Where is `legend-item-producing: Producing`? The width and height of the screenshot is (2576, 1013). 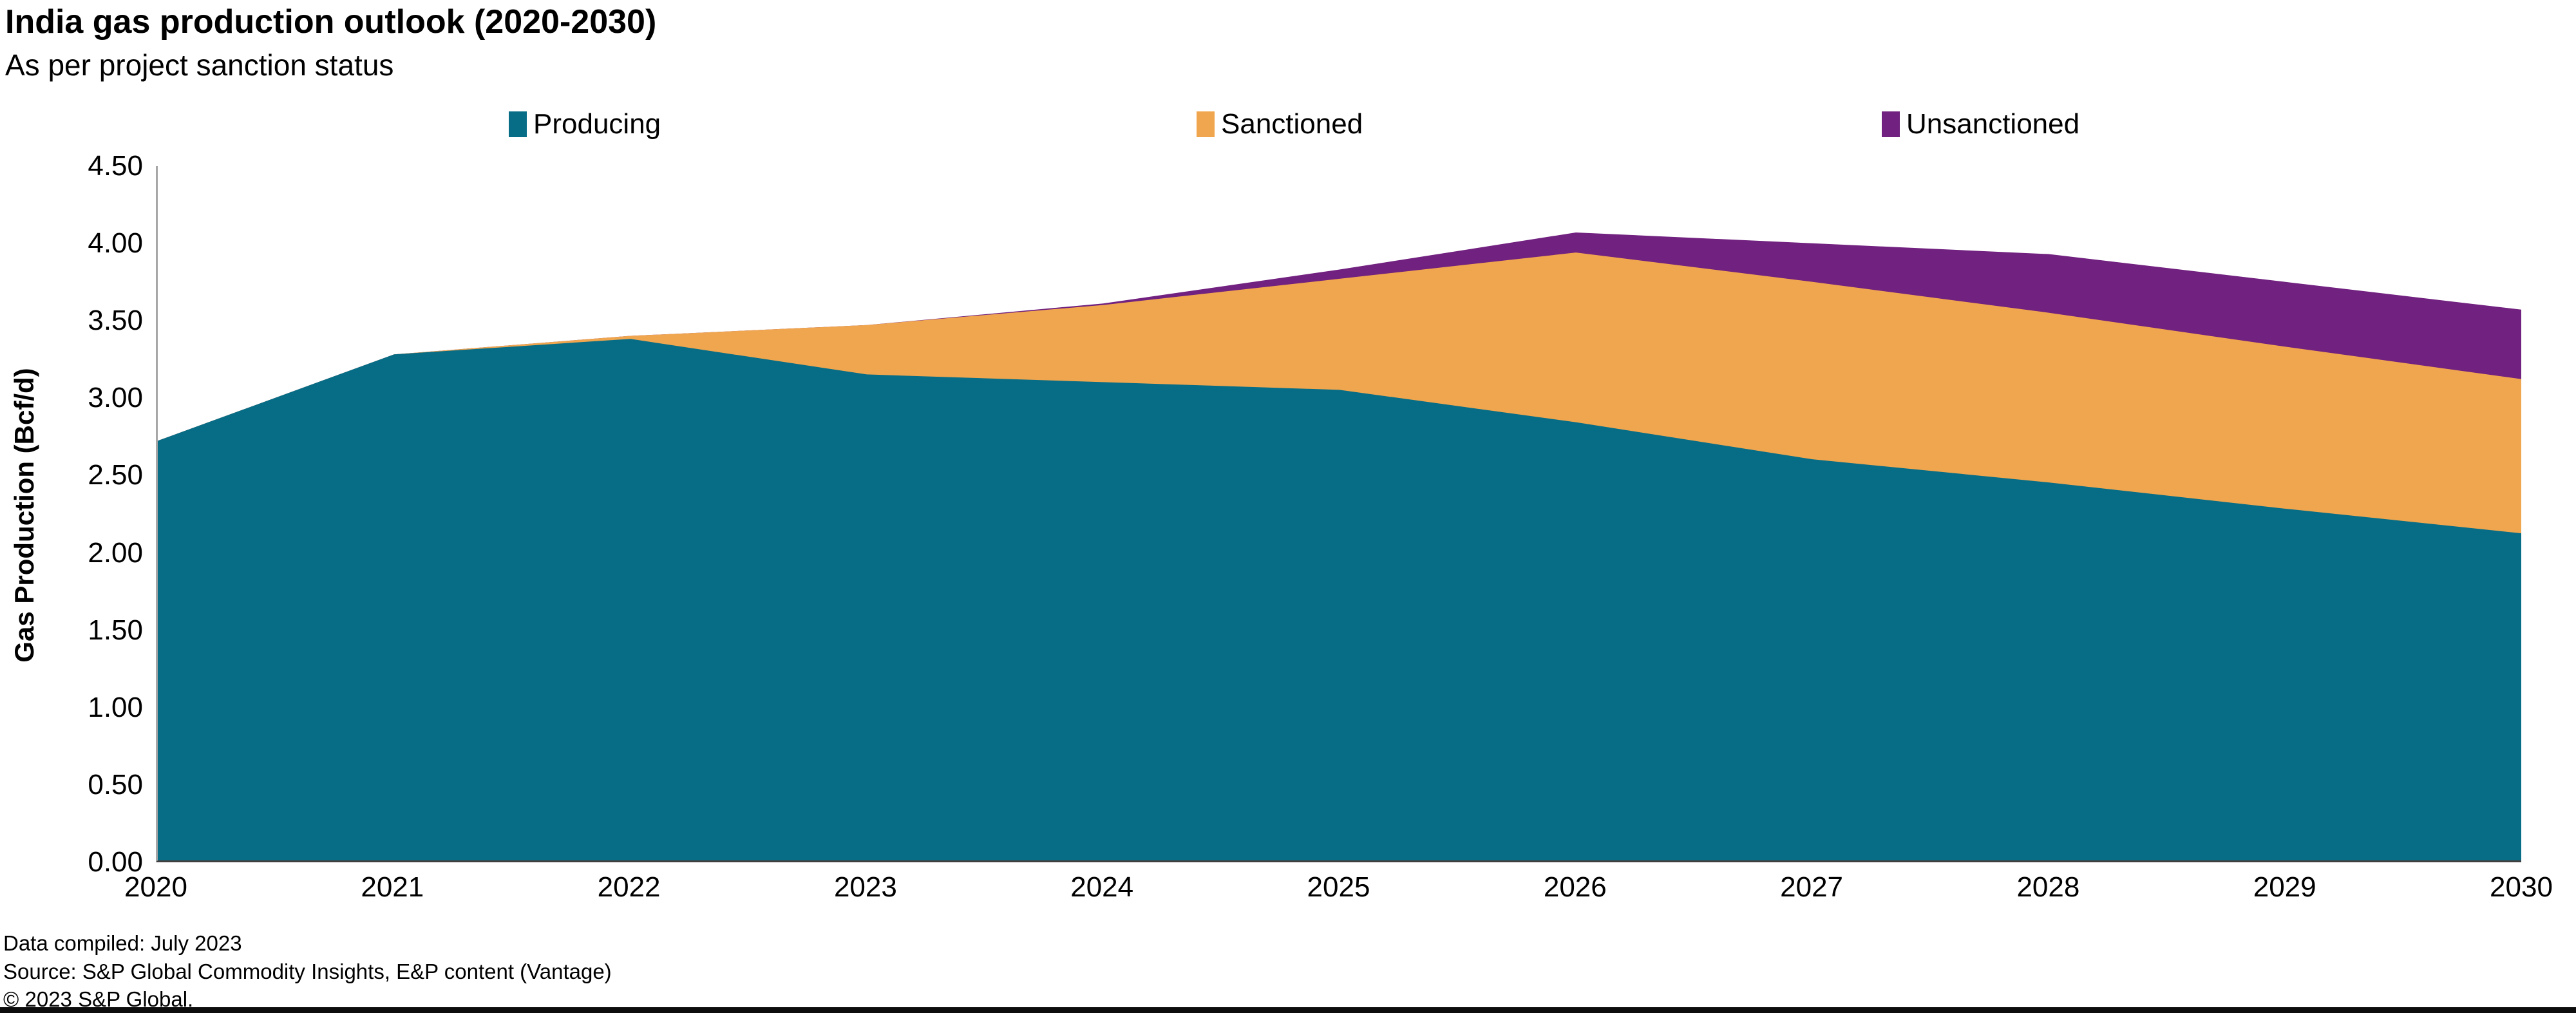
legend-item-producing: Producing is located at coordinates (585, 124).